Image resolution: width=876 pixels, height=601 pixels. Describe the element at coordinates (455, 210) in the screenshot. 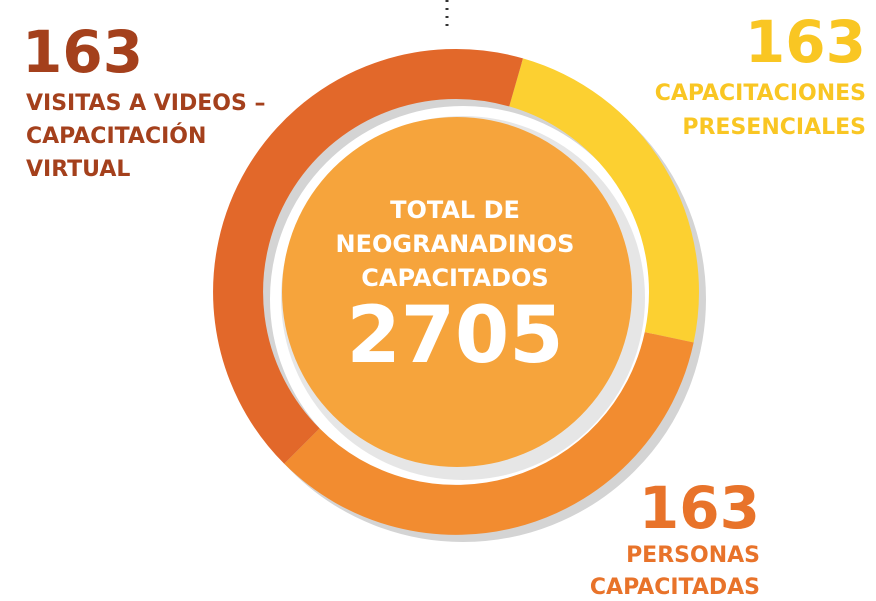

I see `center-title: TOTAL DE` at that location.